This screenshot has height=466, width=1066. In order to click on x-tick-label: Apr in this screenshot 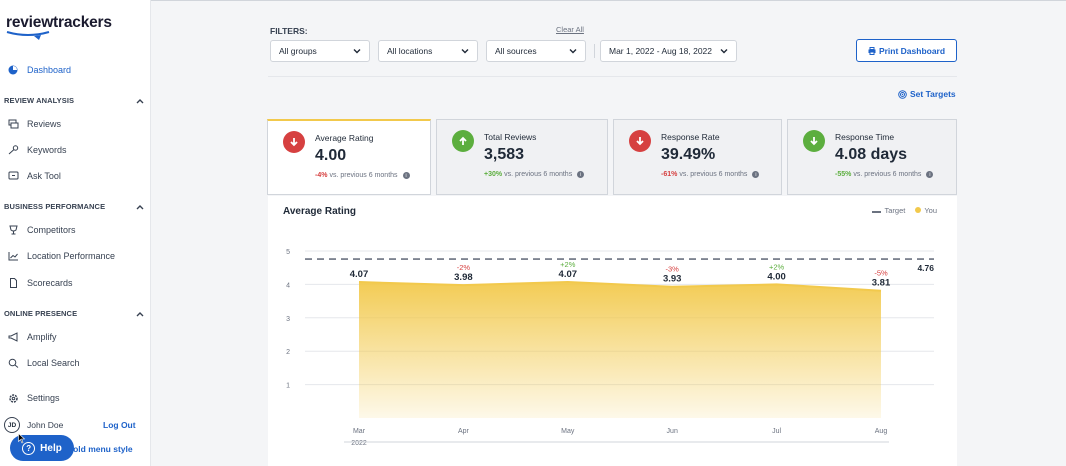, I will do `click(464, 431)`.